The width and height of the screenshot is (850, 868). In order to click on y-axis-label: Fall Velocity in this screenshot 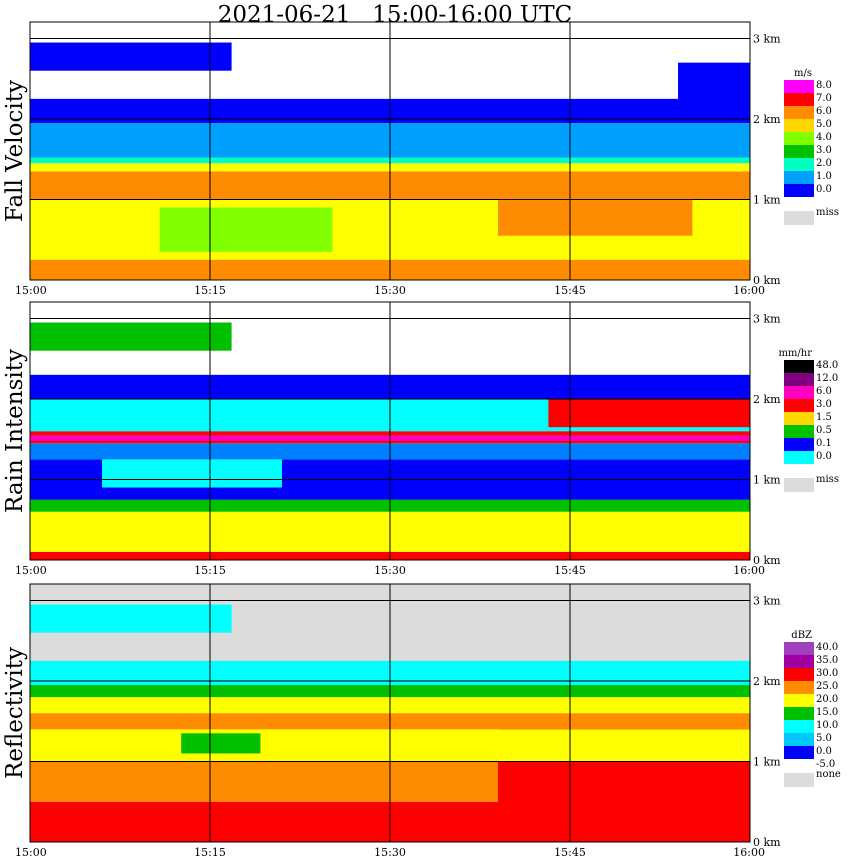, I will do `click(15, 151)`.